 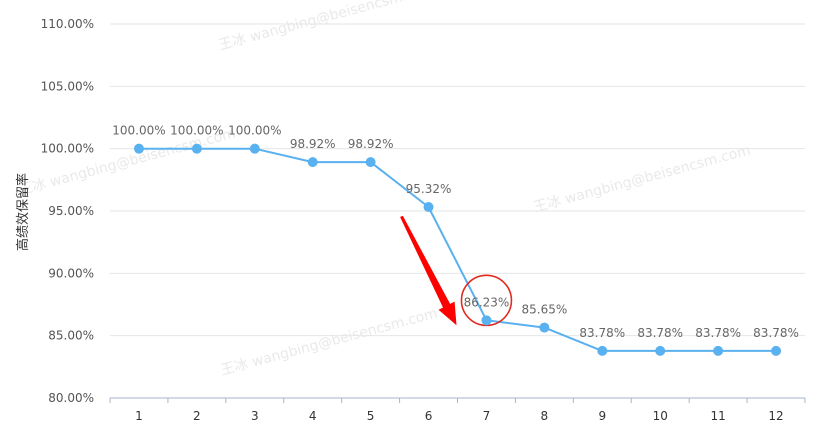 What do you see at coordinates (371, 416) in the screenshot?
I see `x-tick-label: 5` at bounding box center [371, 416].